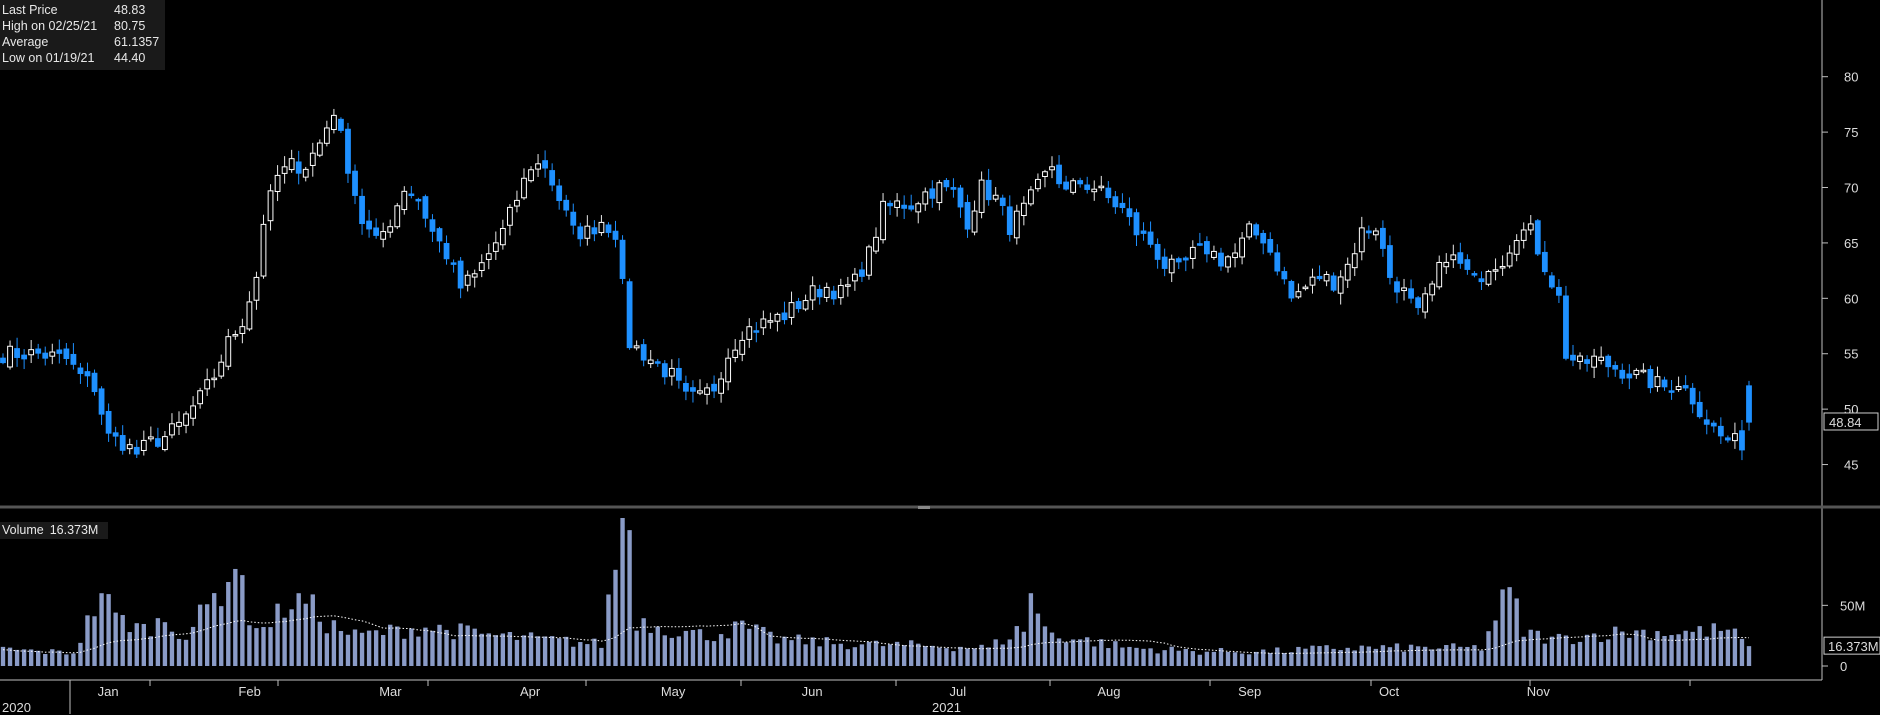  Describe the element at coordinates (30, 10) in the screenshot. I see `info-label: Last Price` at that location.